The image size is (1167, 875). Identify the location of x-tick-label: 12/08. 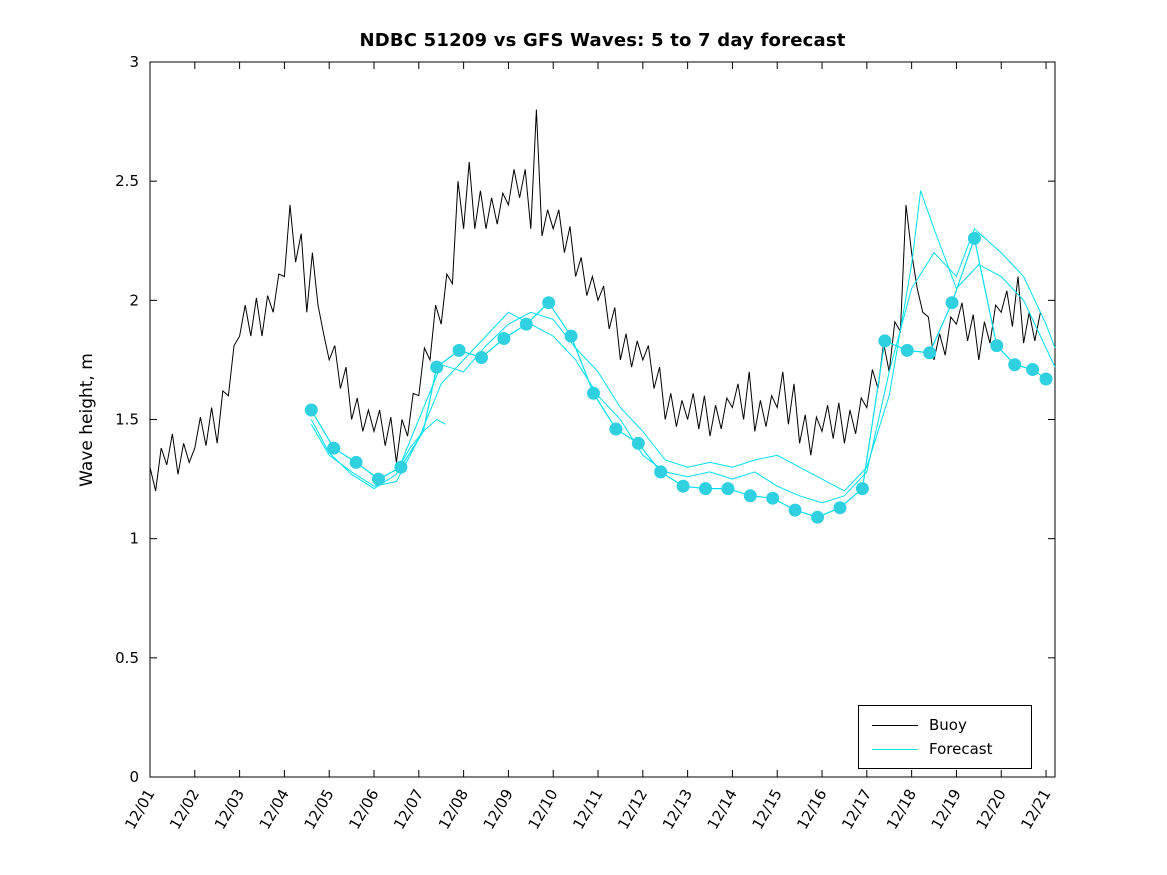
(453, 809).